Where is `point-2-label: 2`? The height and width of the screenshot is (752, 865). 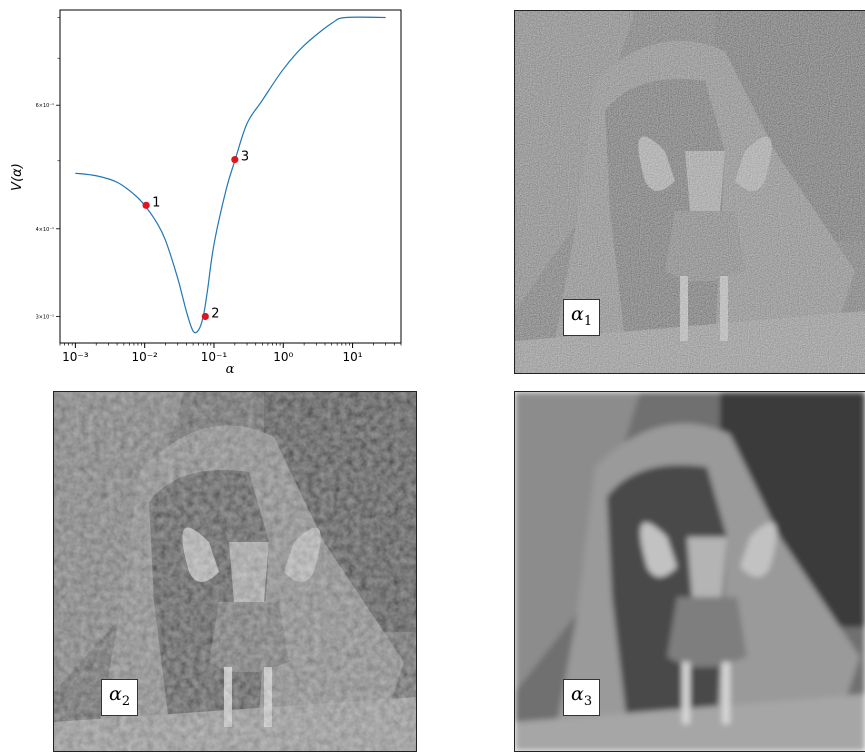
point-2-label: 2 is located at coordinates (215, 313).